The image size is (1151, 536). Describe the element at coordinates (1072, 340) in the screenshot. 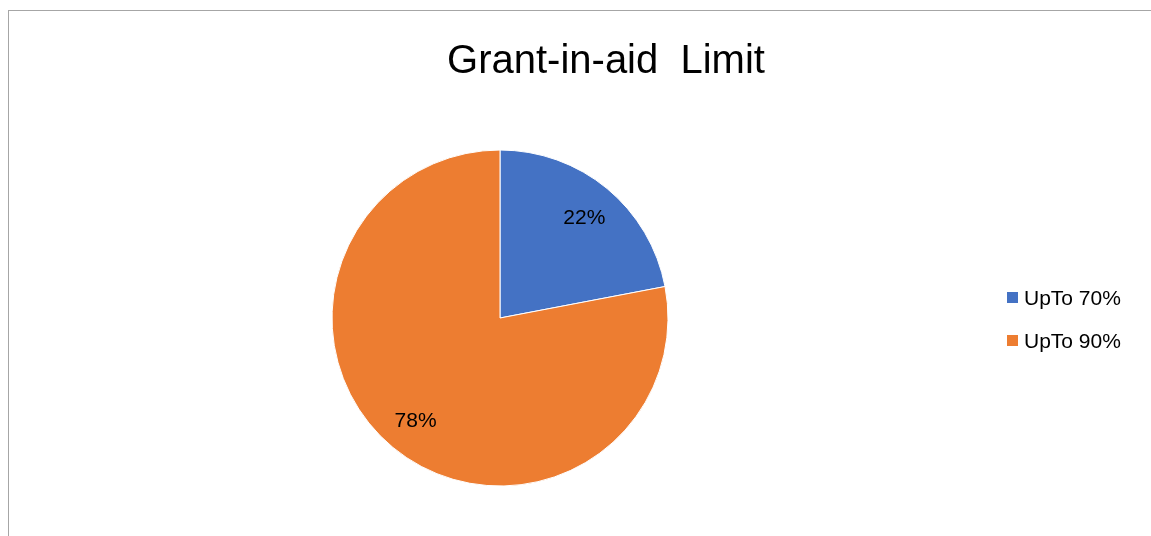

I see `legend-label: UpTo 90%` at that location.